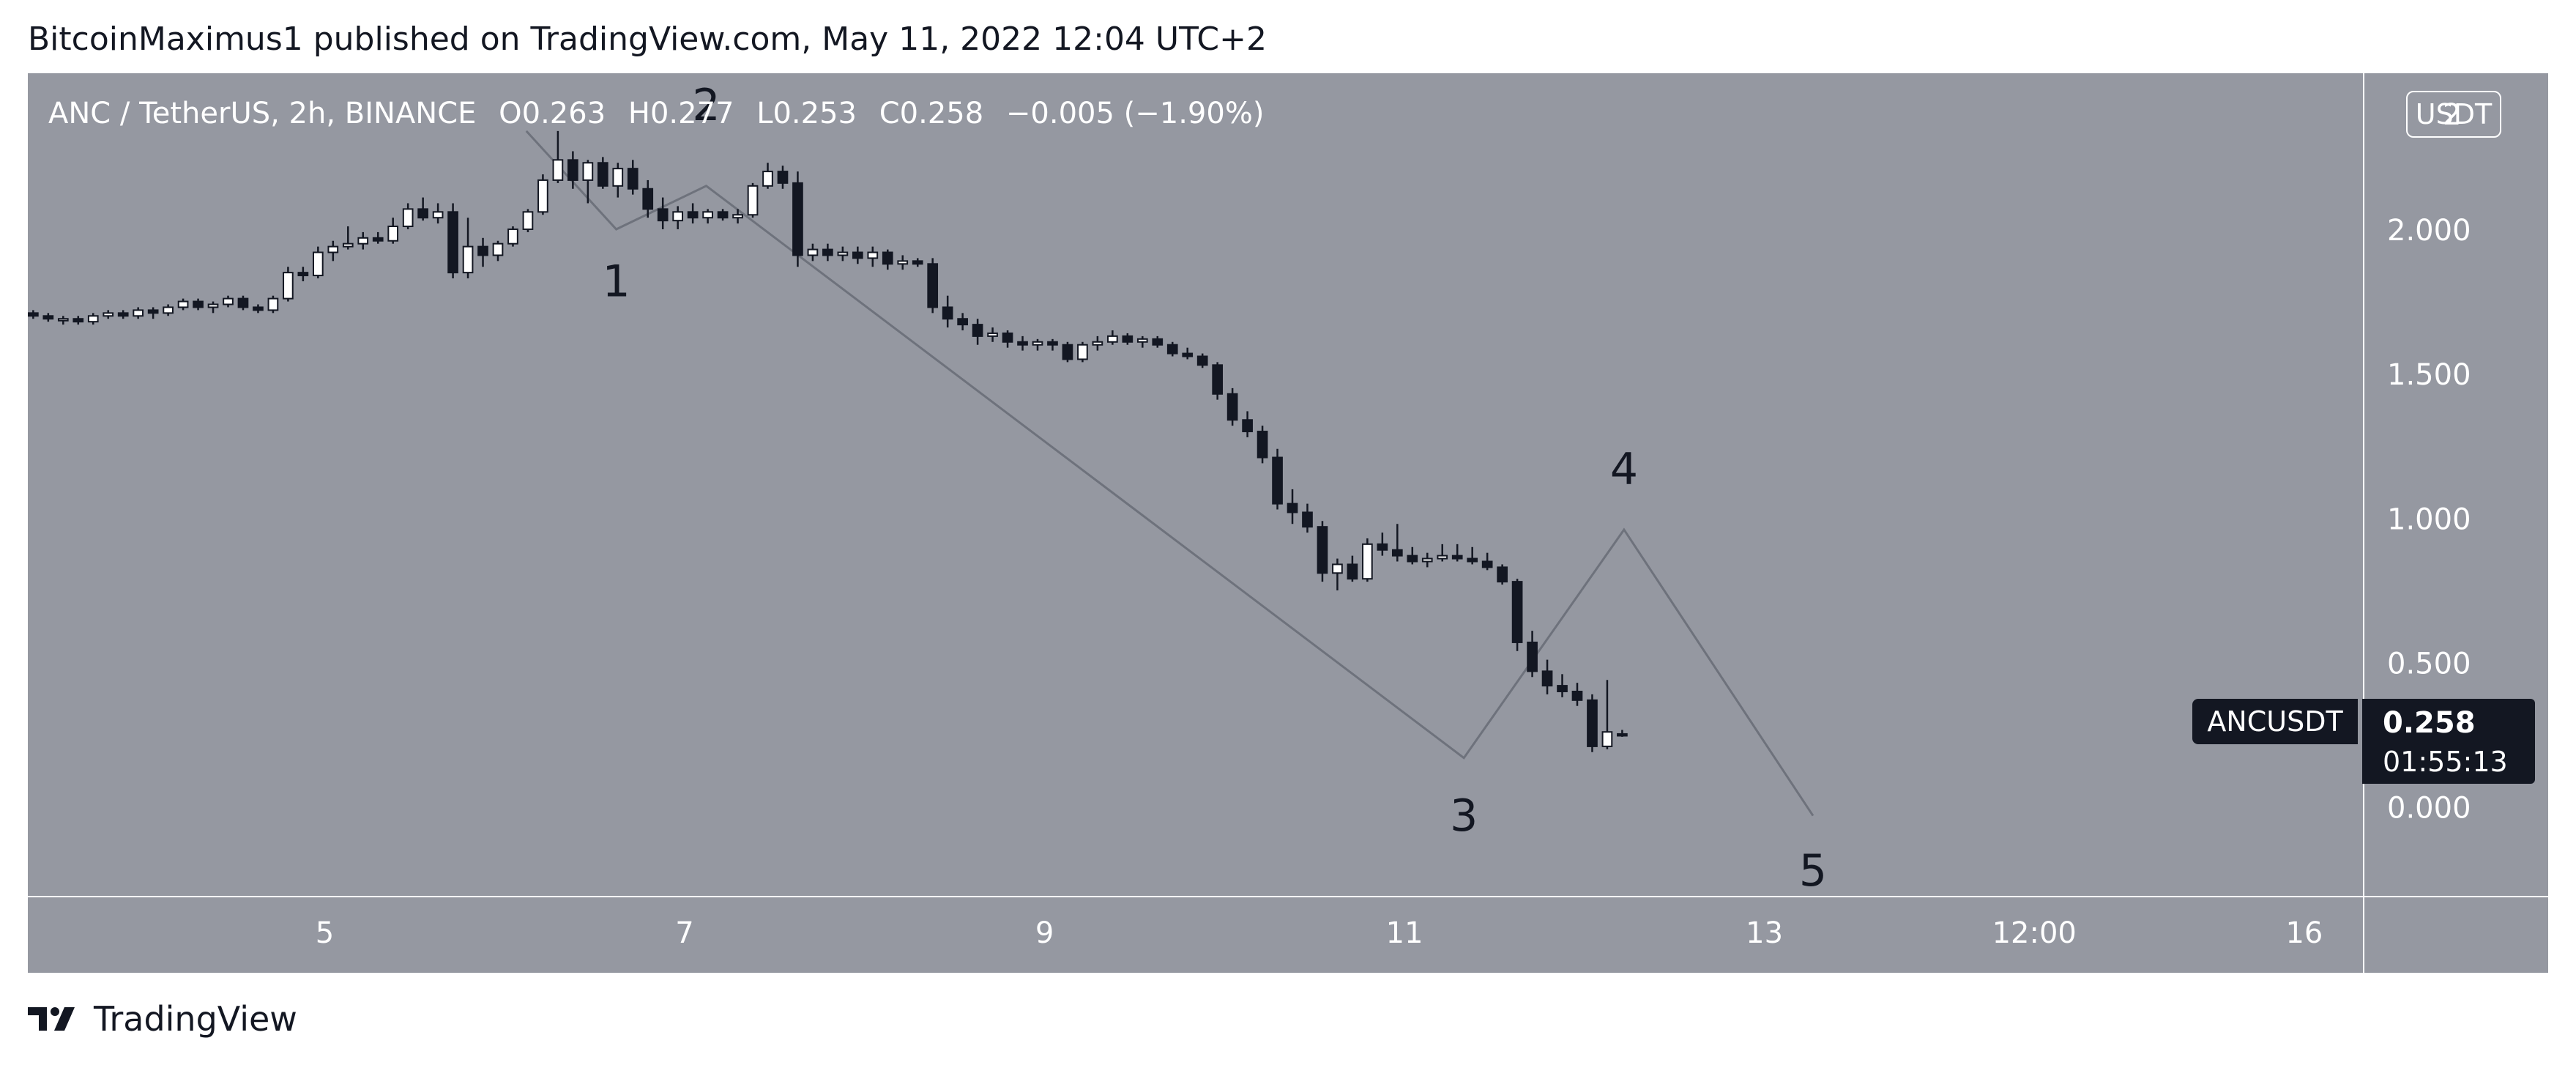 The image size is (2576, 1068). I want to click on y-tick-label: 1.000, so click(2429, 519).